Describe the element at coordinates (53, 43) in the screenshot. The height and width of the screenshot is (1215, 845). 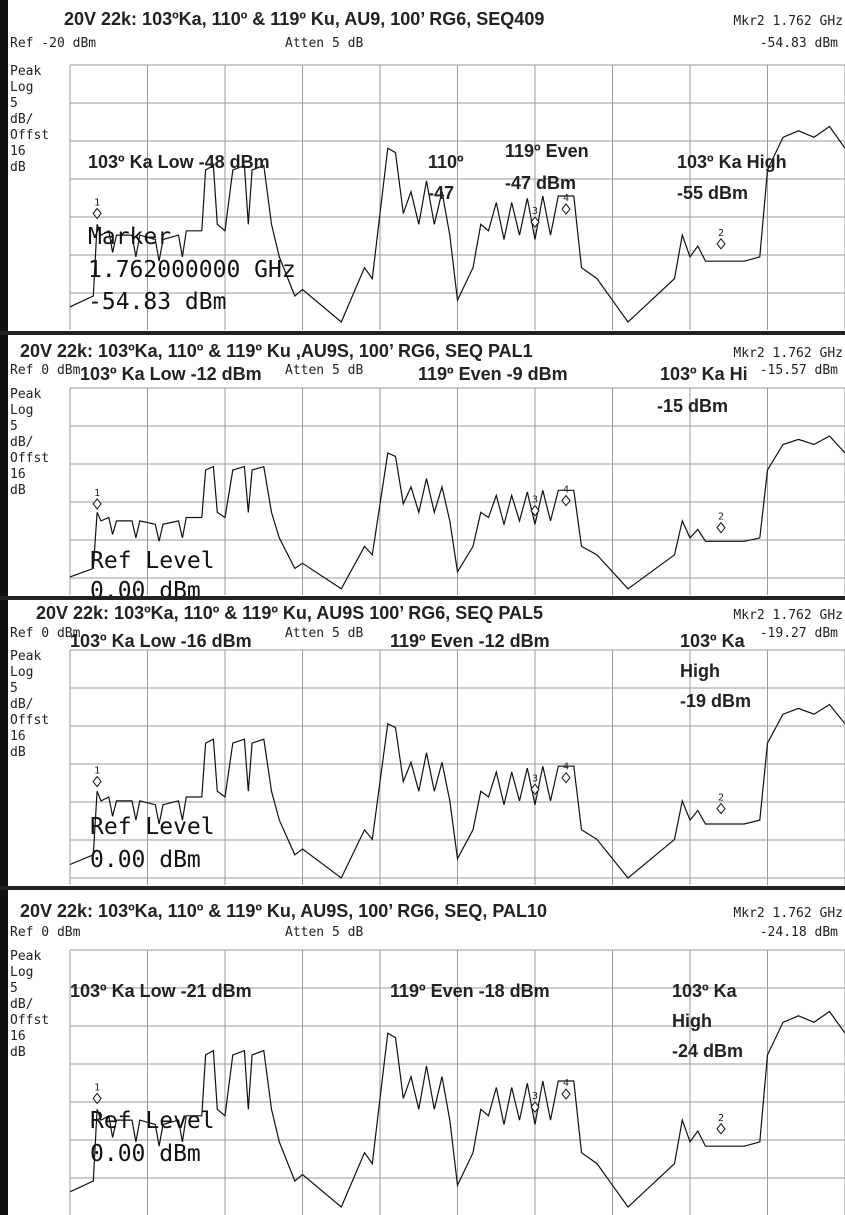
I see `reference-level: Ref -20 dBm` at that location.